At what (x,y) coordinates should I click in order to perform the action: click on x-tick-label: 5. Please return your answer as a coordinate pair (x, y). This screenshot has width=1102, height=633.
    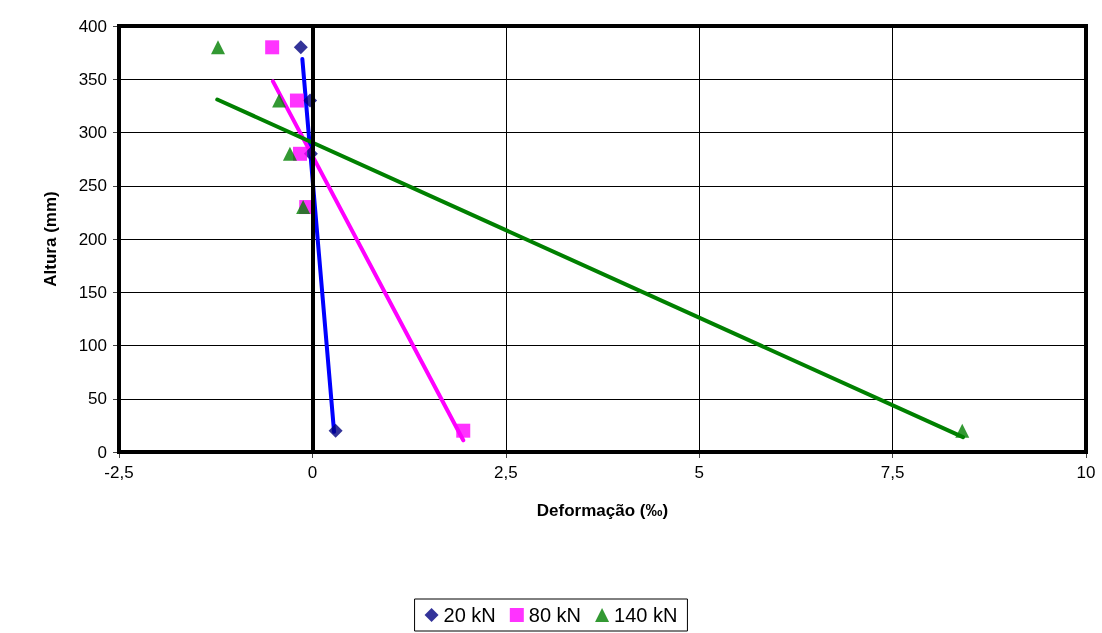
    Looking at the image, I should click on (699, 472).